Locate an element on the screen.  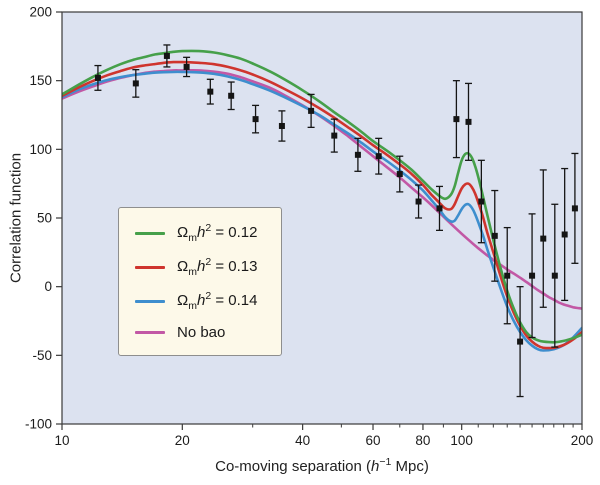
y-tick-label: 0 is located at coordinates (48, 286).